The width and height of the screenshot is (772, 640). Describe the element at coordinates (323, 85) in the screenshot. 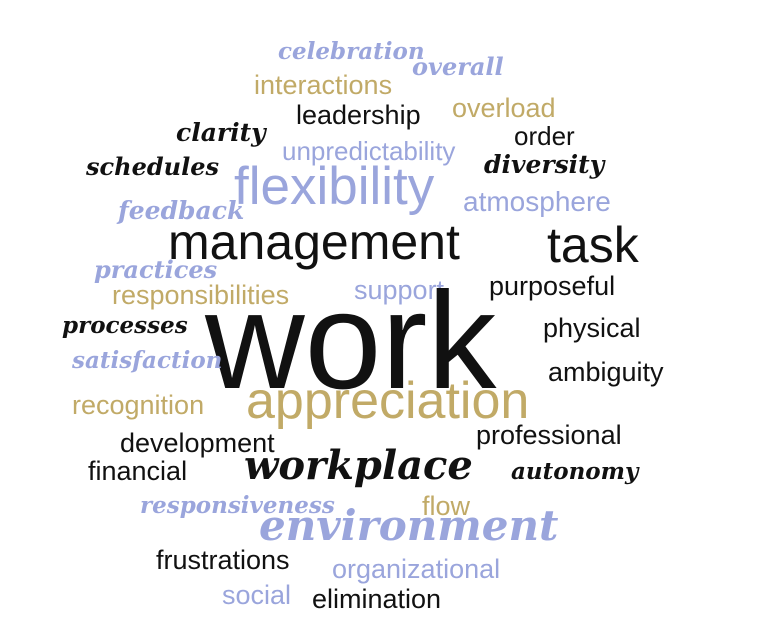

I see `word-interactions: interactions` at that location.